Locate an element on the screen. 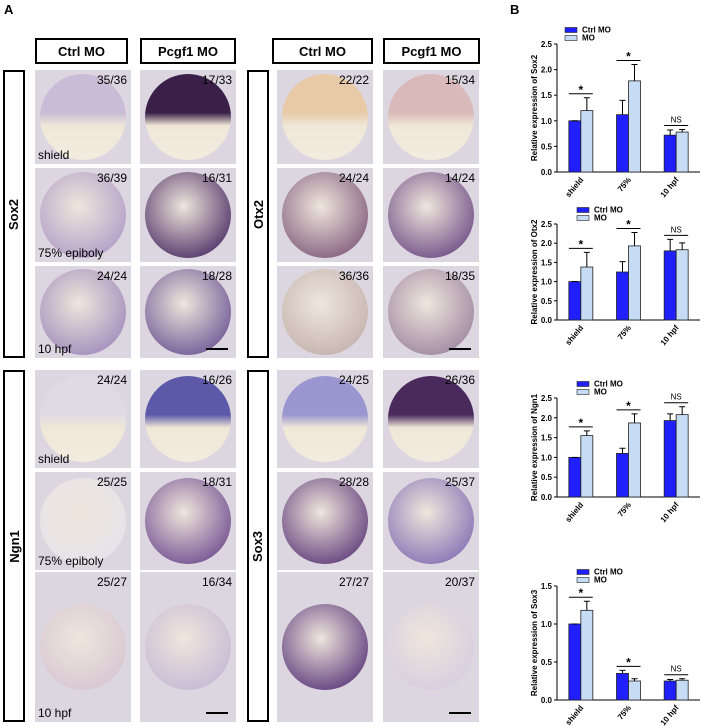  embryo-count: 27/27 is located at coordinates (353, 582).